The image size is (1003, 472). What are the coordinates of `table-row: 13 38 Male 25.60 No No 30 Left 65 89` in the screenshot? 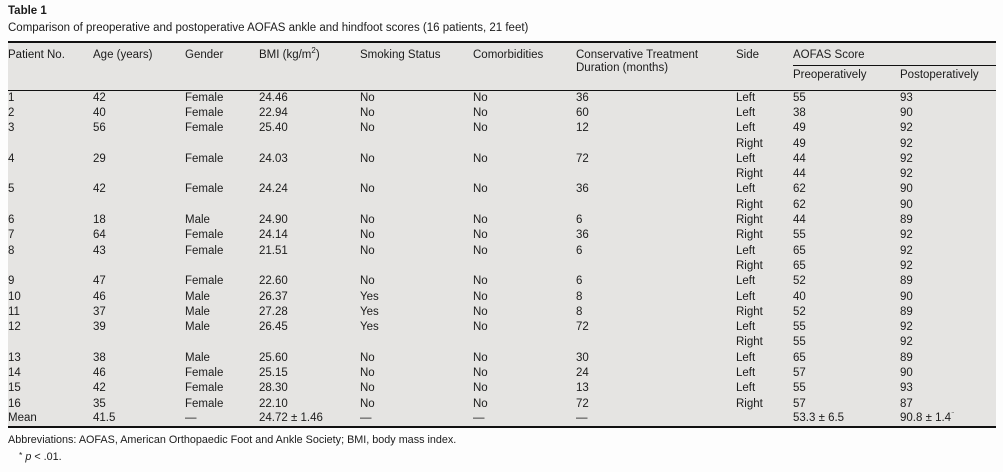 It's located at (502, 358).